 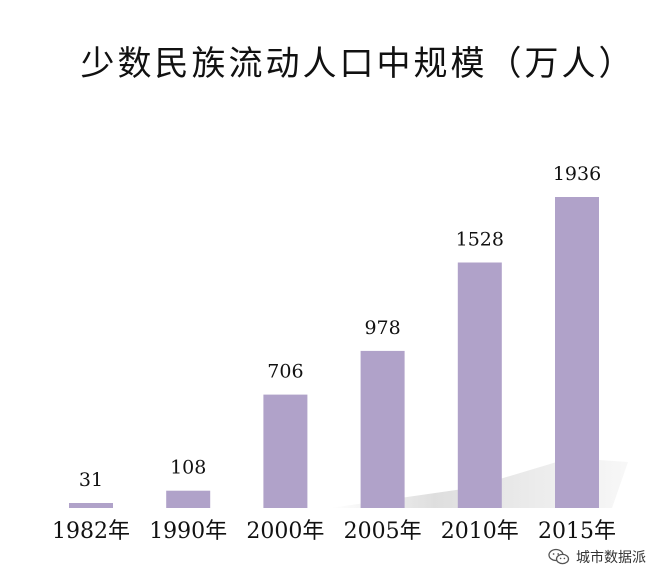 What do you see at coordinates (559, 556) in the screenshot?
I see `wechat-icon` at bounding box center [559, 556].